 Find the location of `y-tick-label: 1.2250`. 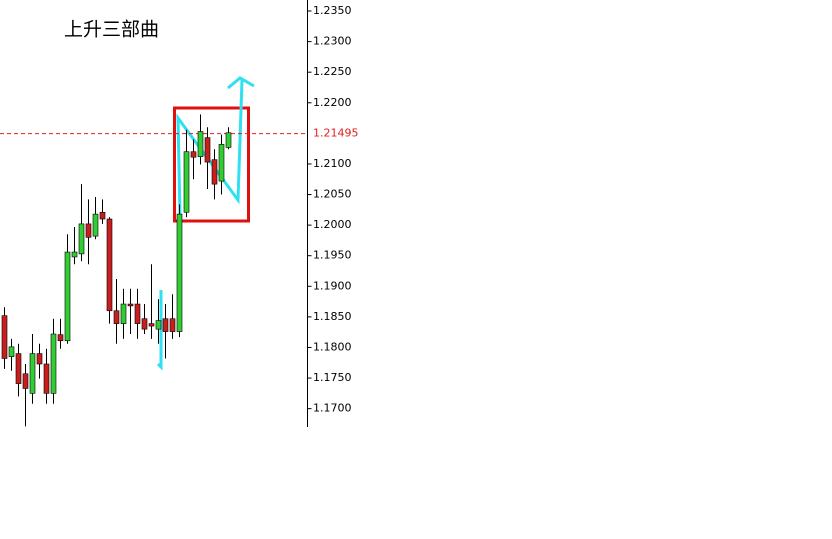

y-tick-label: 1.2250 is located at coordinates (332, 71).